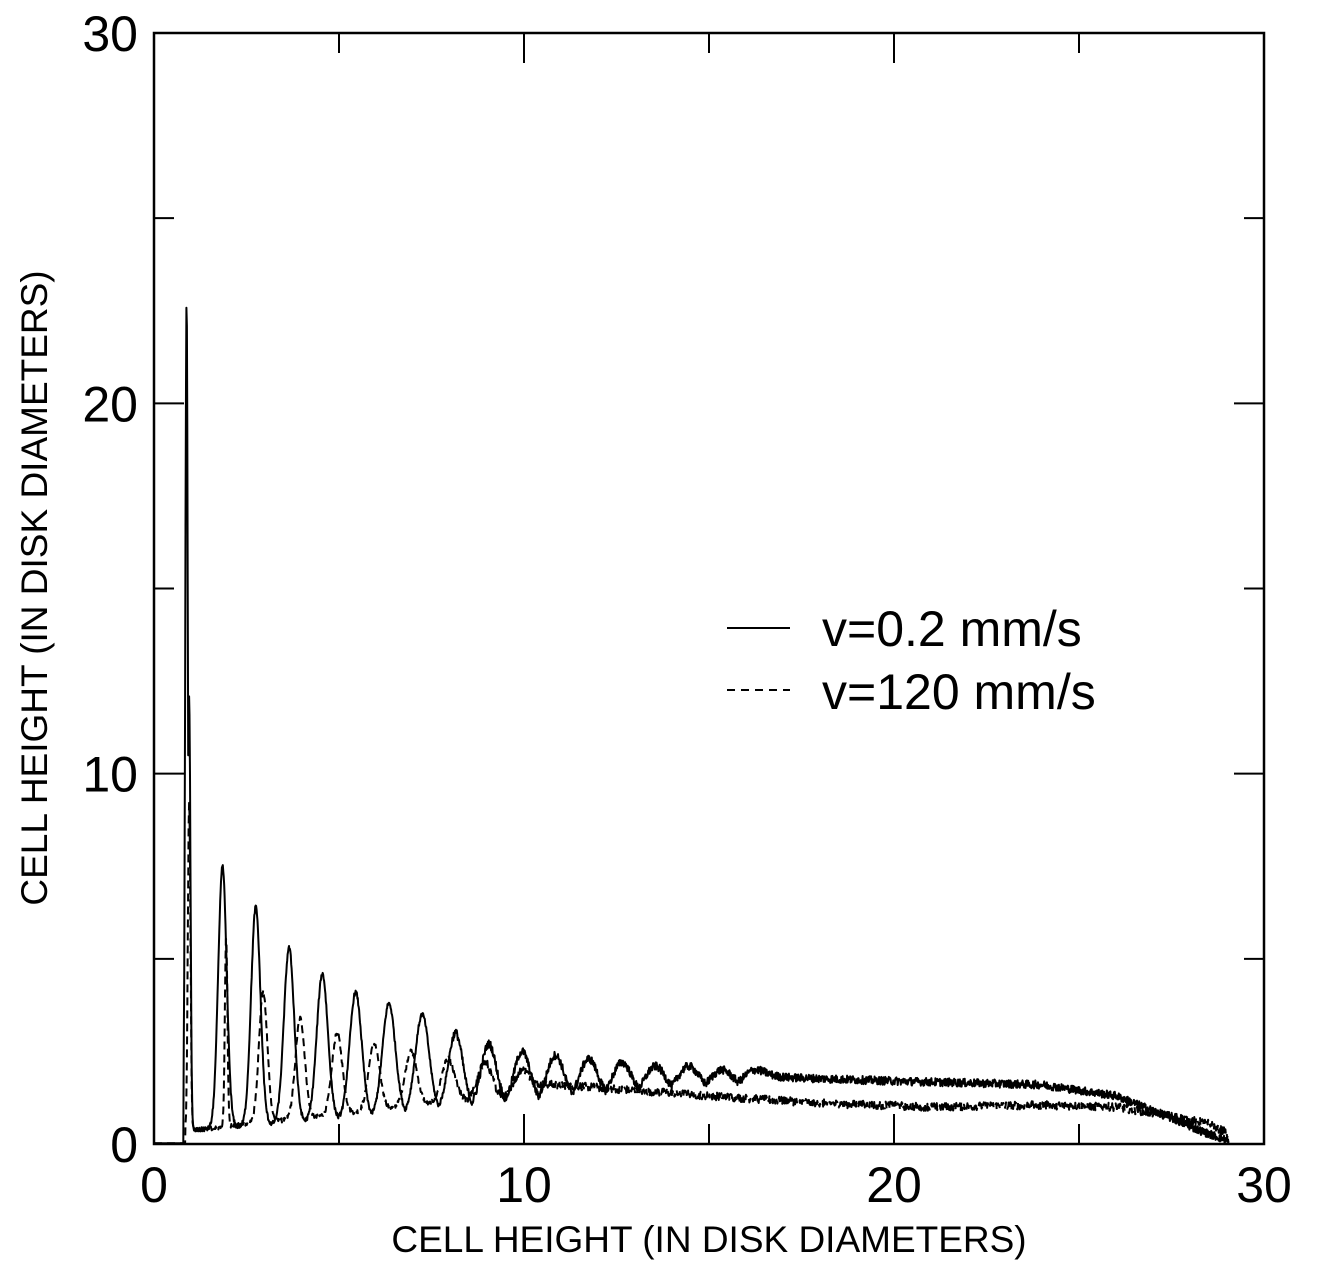 This screenshot has height=1264, width=1317. I want to click on legend: v=0.2 mm/s v=120 mm/s, so click(911, 660).